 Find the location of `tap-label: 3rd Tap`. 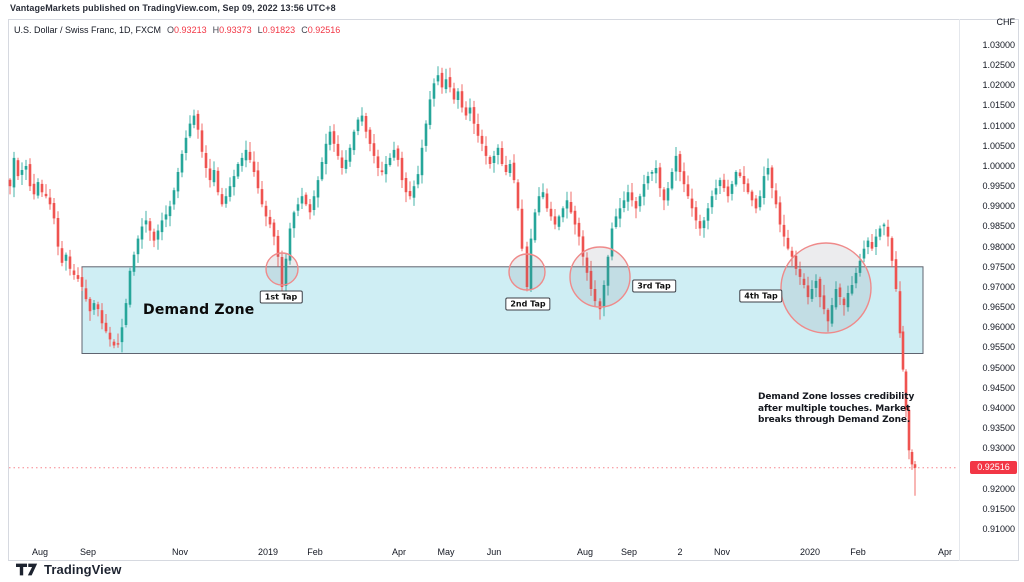

tap-label: 3rd Tap is located at coordinates (654, 286).